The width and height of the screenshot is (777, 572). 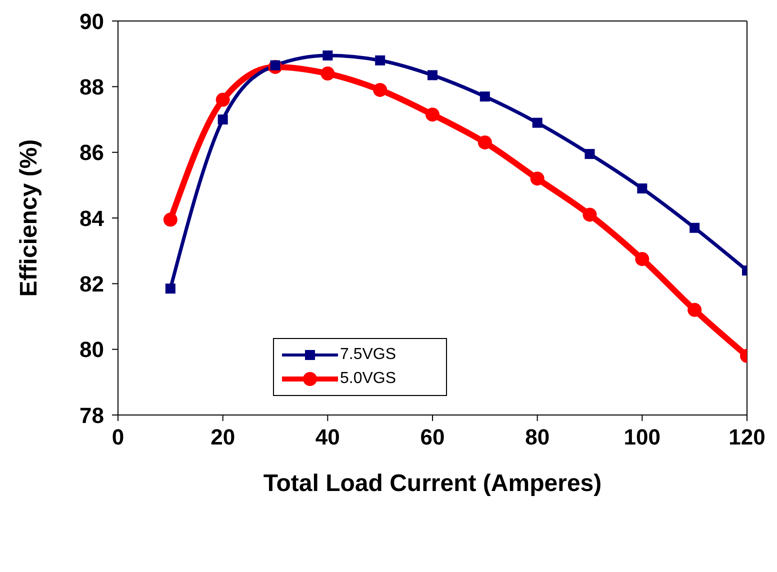 I want to click on x-tick-label: 120, so click(x=747, y=437).